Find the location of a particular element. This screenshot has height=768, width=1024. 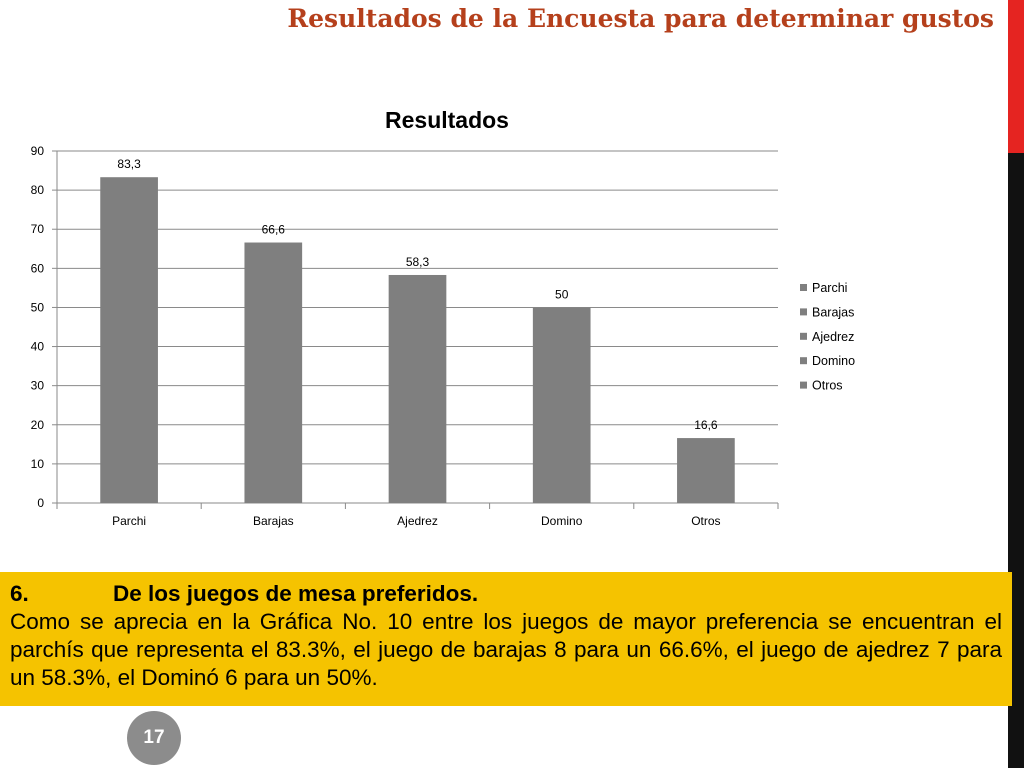

x-tick-label: Domino is located at coordinates (562, 521).